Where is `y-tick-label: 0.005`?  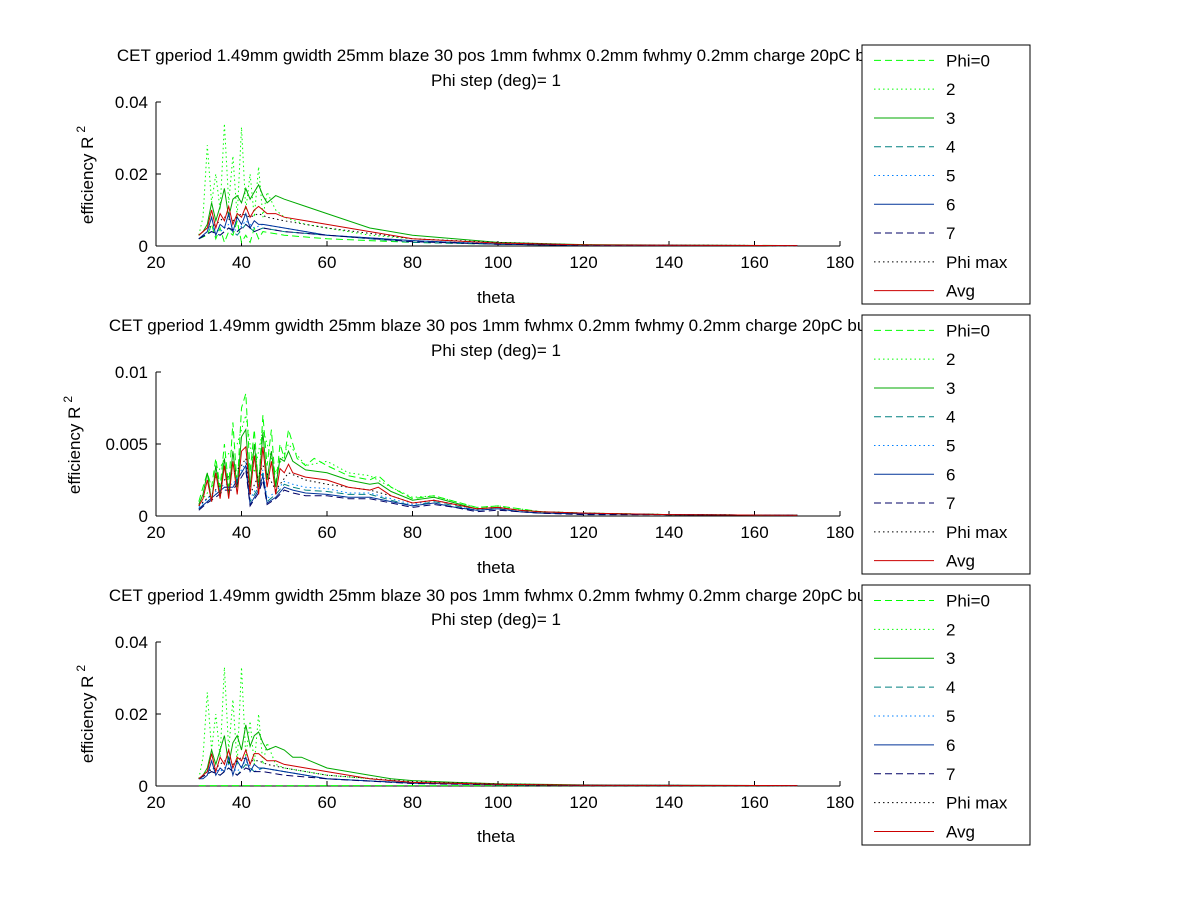 y-tick-label: 0.005 is located at coordinates (126, 444).